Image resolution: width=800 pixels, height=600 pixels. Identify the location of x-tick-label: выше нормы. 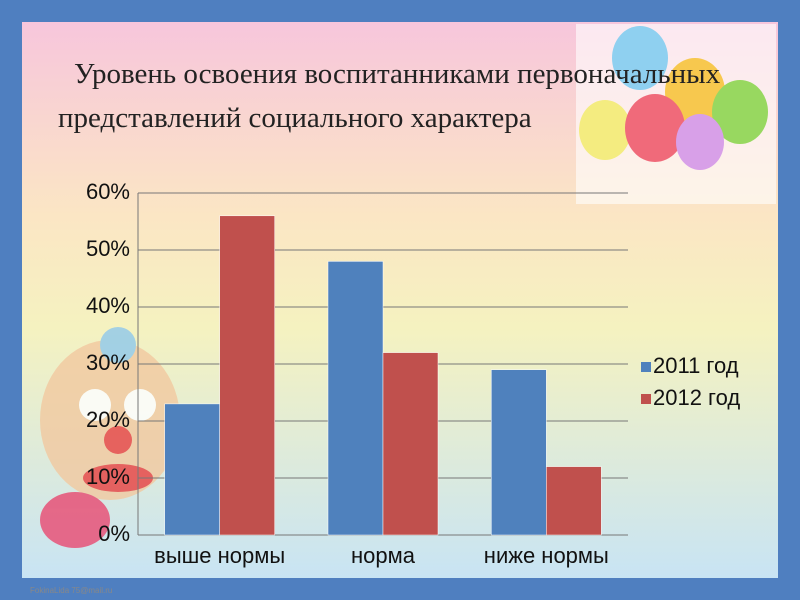
(219, 555).